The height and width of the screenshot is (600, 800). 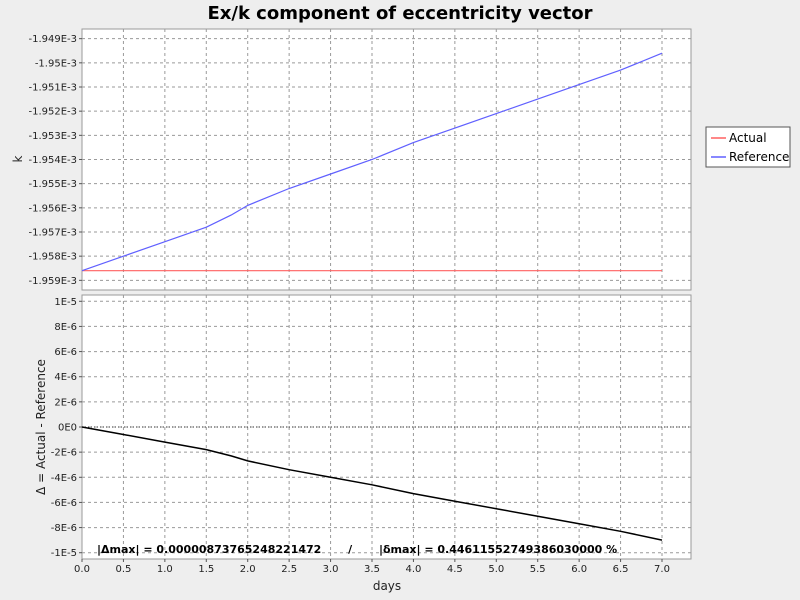 I want to click on y-tick-label: 8E-6, so click(x=65, y=327).